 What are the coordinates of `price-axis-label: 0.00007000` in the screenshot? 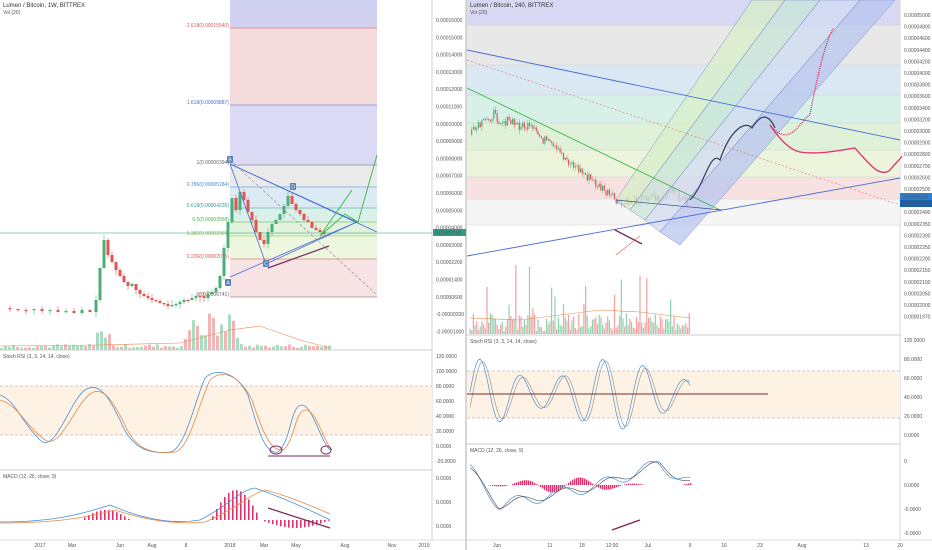 It's located at (449, 177).